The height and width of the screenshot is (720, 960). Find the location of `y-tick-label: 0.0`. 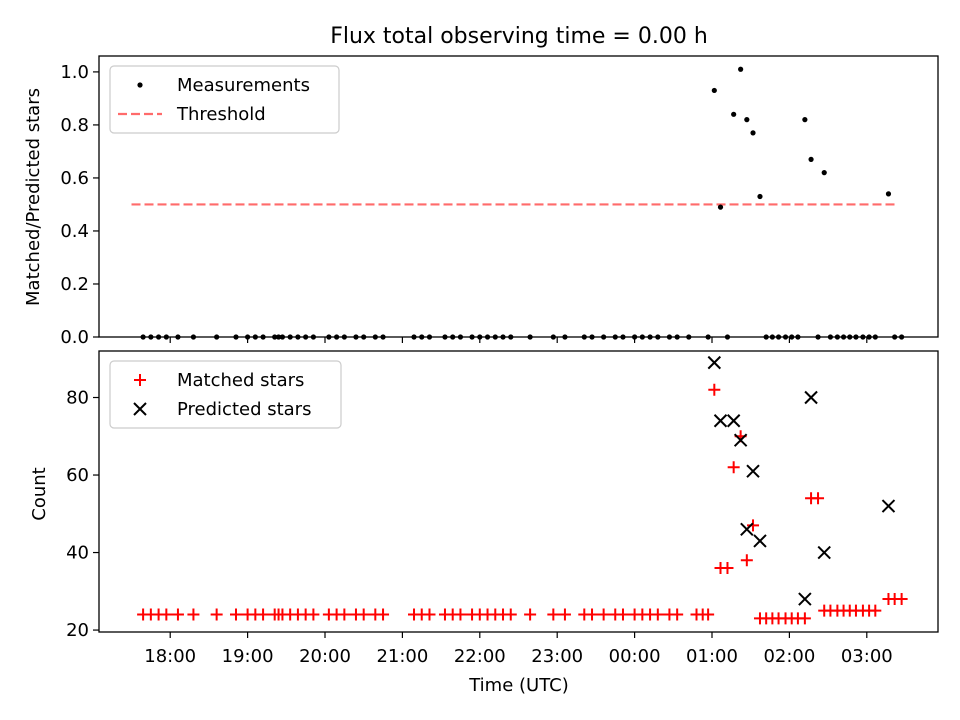

y-tick-label: 0.0 is located at coordinates (74, 337).